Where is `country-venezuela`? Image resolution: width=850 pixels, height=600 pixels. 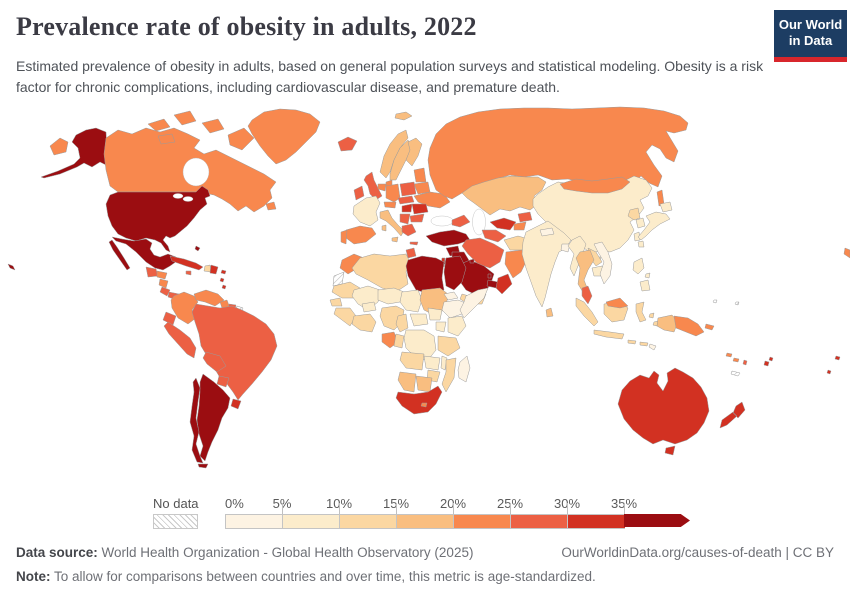 country-venezuela is located at coordinates (209, 298).